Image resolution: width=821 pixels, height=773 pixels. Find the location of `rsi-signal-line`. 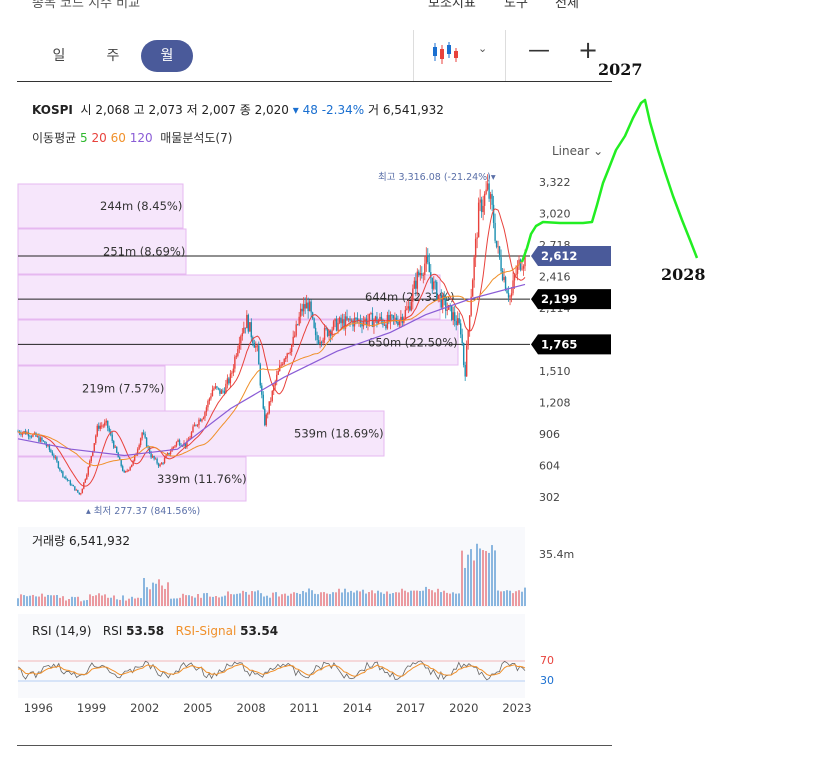

rsi-signal-line is located at coordinates (271, 670).